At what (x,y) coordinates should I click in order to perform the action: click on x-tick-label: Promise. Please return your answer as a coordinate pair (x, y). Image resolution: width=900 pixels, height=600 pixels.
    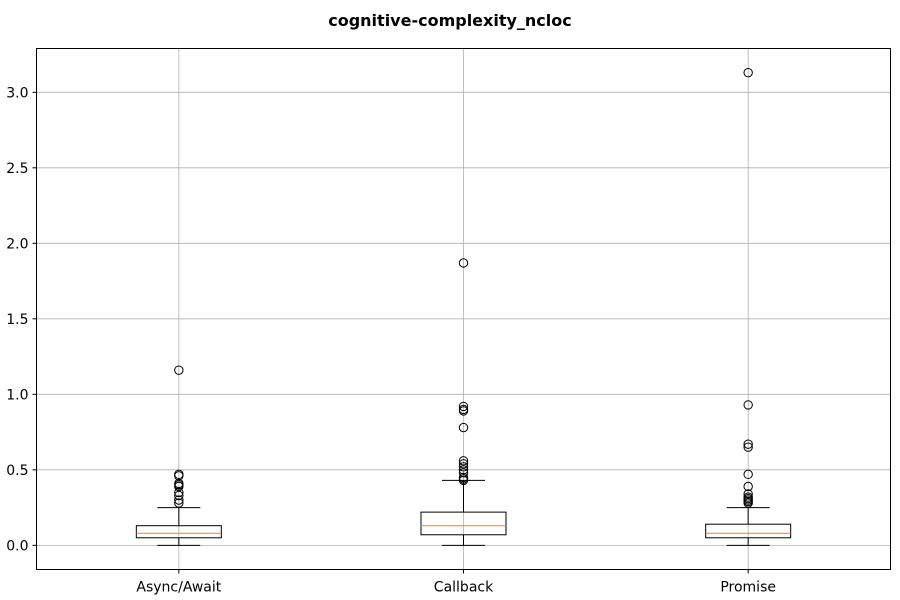
    Looking at the image, I should click on (748, 588).